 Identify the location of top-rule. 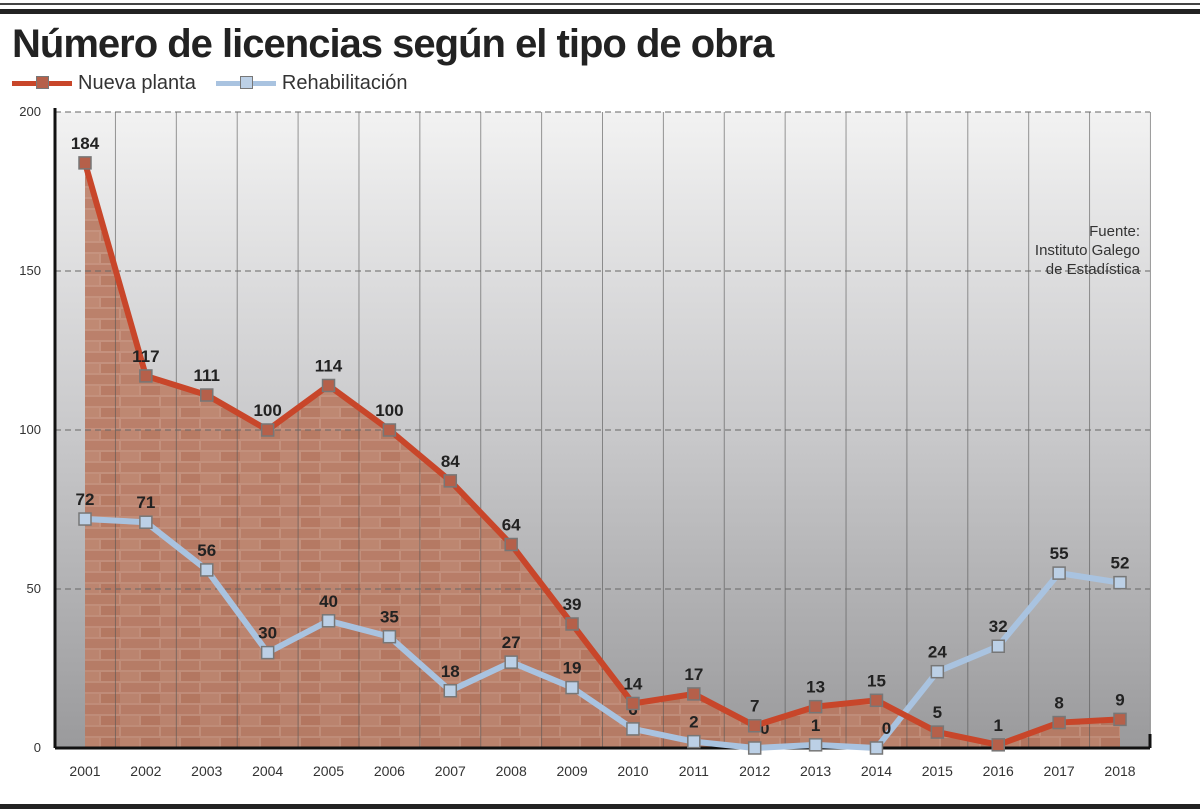
(600, 4).